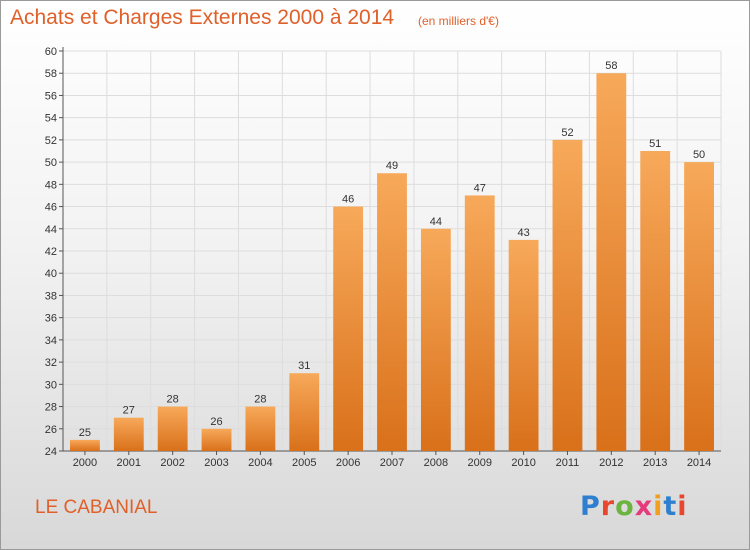 The height and width of the screenshot is (550, 750). I want to click on logo-letter: r, so click(608, 506).